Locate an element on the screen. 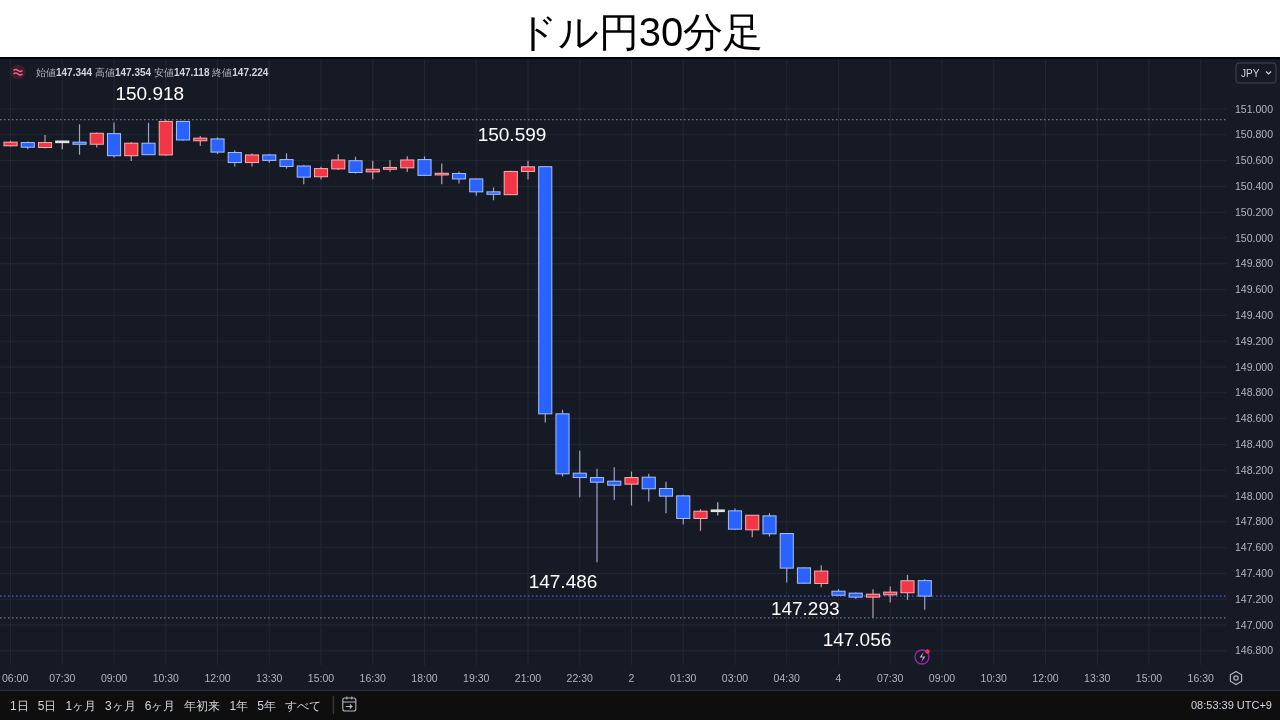 The width and height of the screenshot is (1280, 720). x-tick-label: 06:00 is located at coordinates (15, 678).